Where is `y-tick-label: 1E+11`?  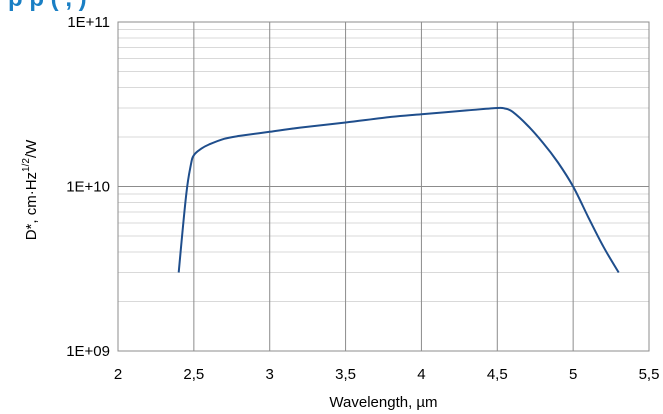
y-tick-label: 1E+11 is located at coordinates (88, 22).